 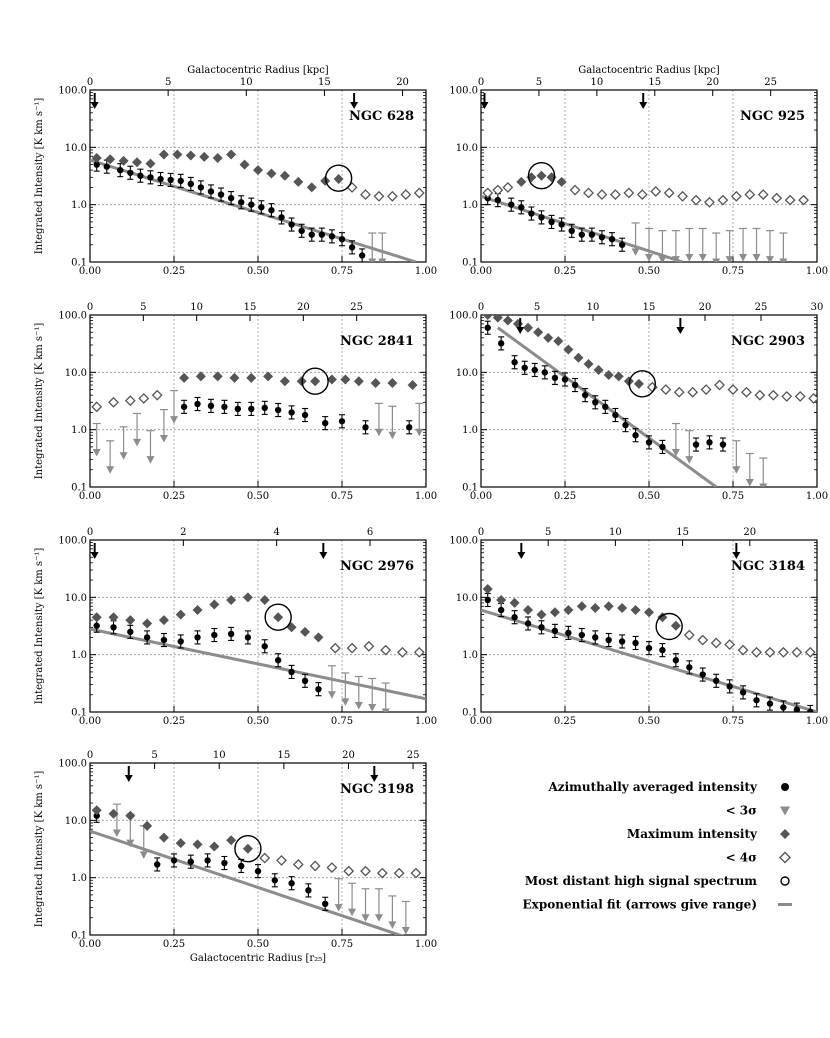 What do you see at coordinates (785, 857) in the screenshot?
I see `legend-symbol-open-diamond` at bounding box center [785, 857].